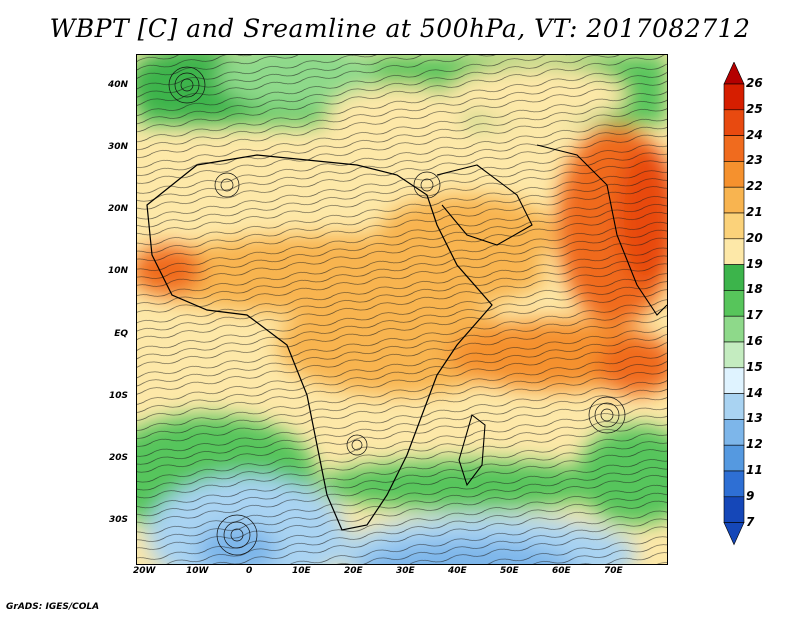 The height and width of the screenshot is (618, 800). I want to click on colorbar-tick-label: 14, so click(754, 392).